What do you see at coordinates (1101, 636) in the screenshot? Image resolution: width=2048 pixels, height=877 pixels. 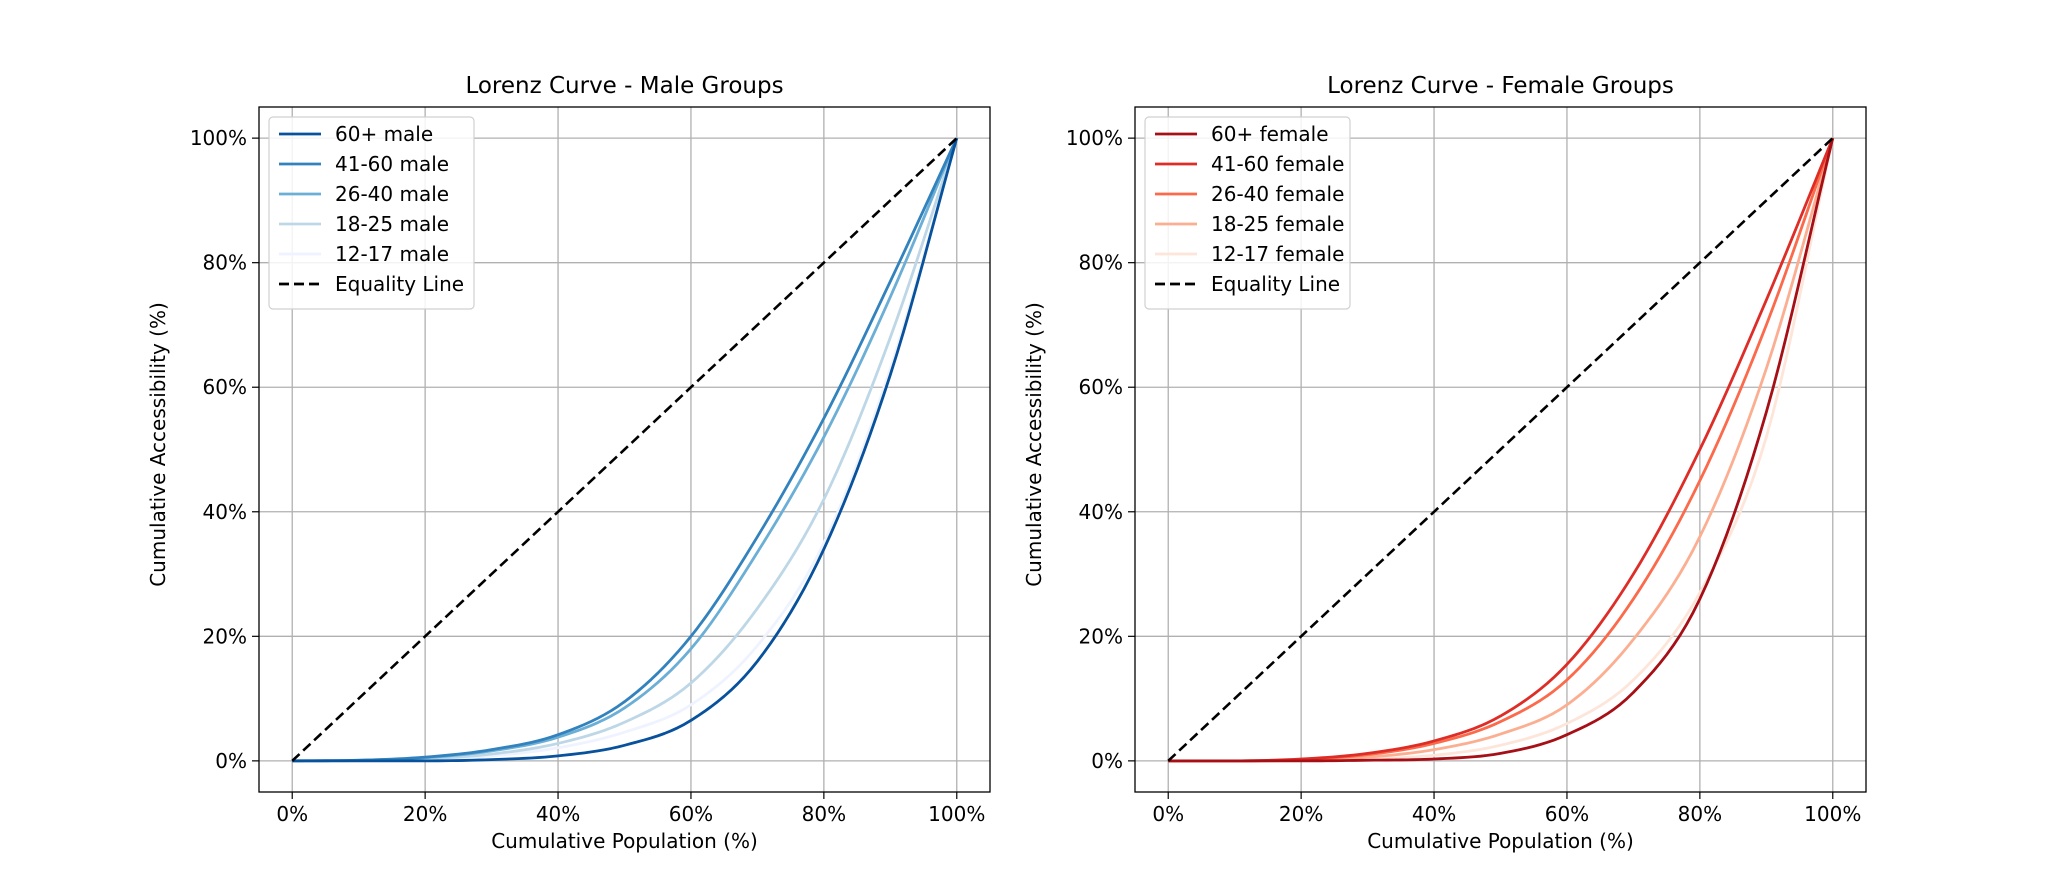 I see `female-y-tick-label: 20%` at bounding box center [1101, 636].